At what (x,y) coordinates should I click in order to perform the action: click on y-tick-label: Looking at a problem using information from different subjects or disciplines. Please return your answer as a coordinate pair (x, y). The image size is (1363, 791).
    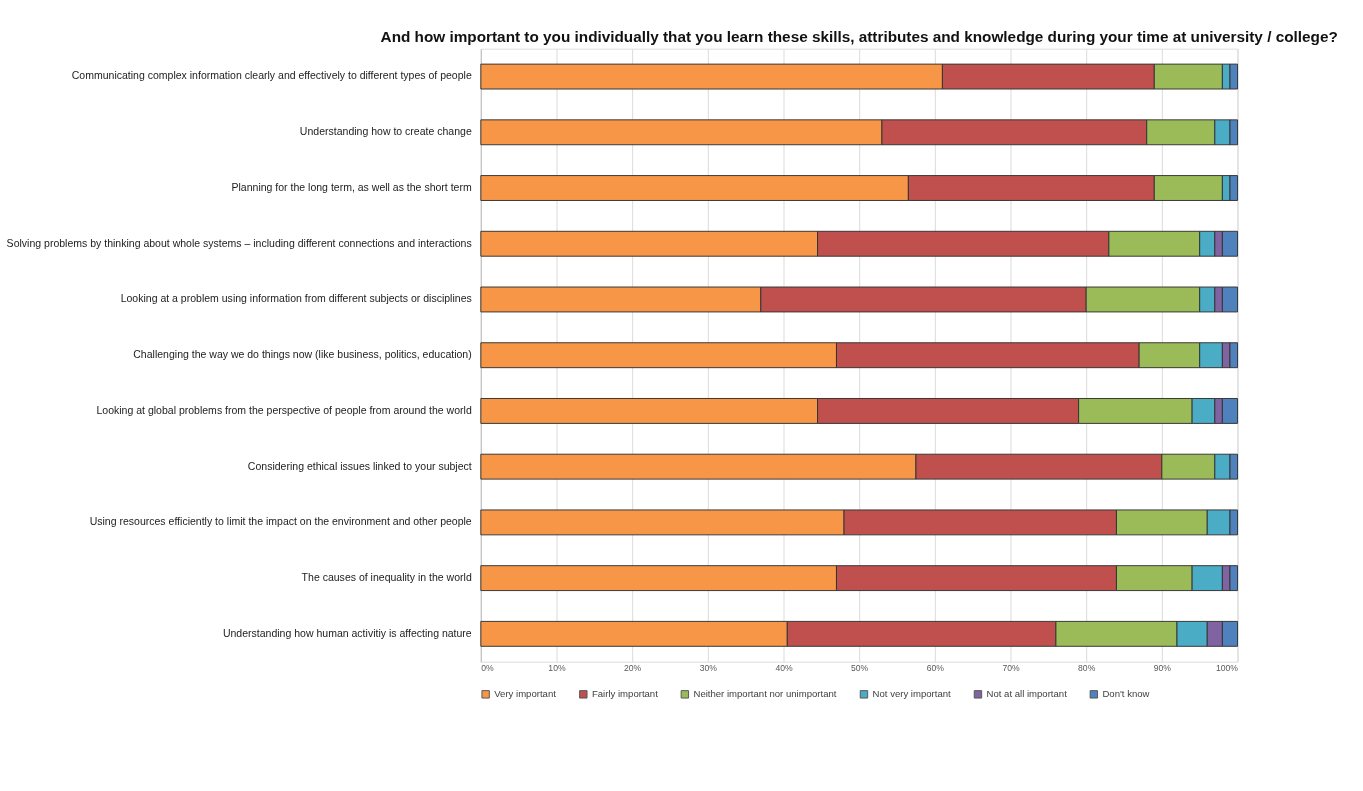
    Looking at the image, I should click on (296, 298).